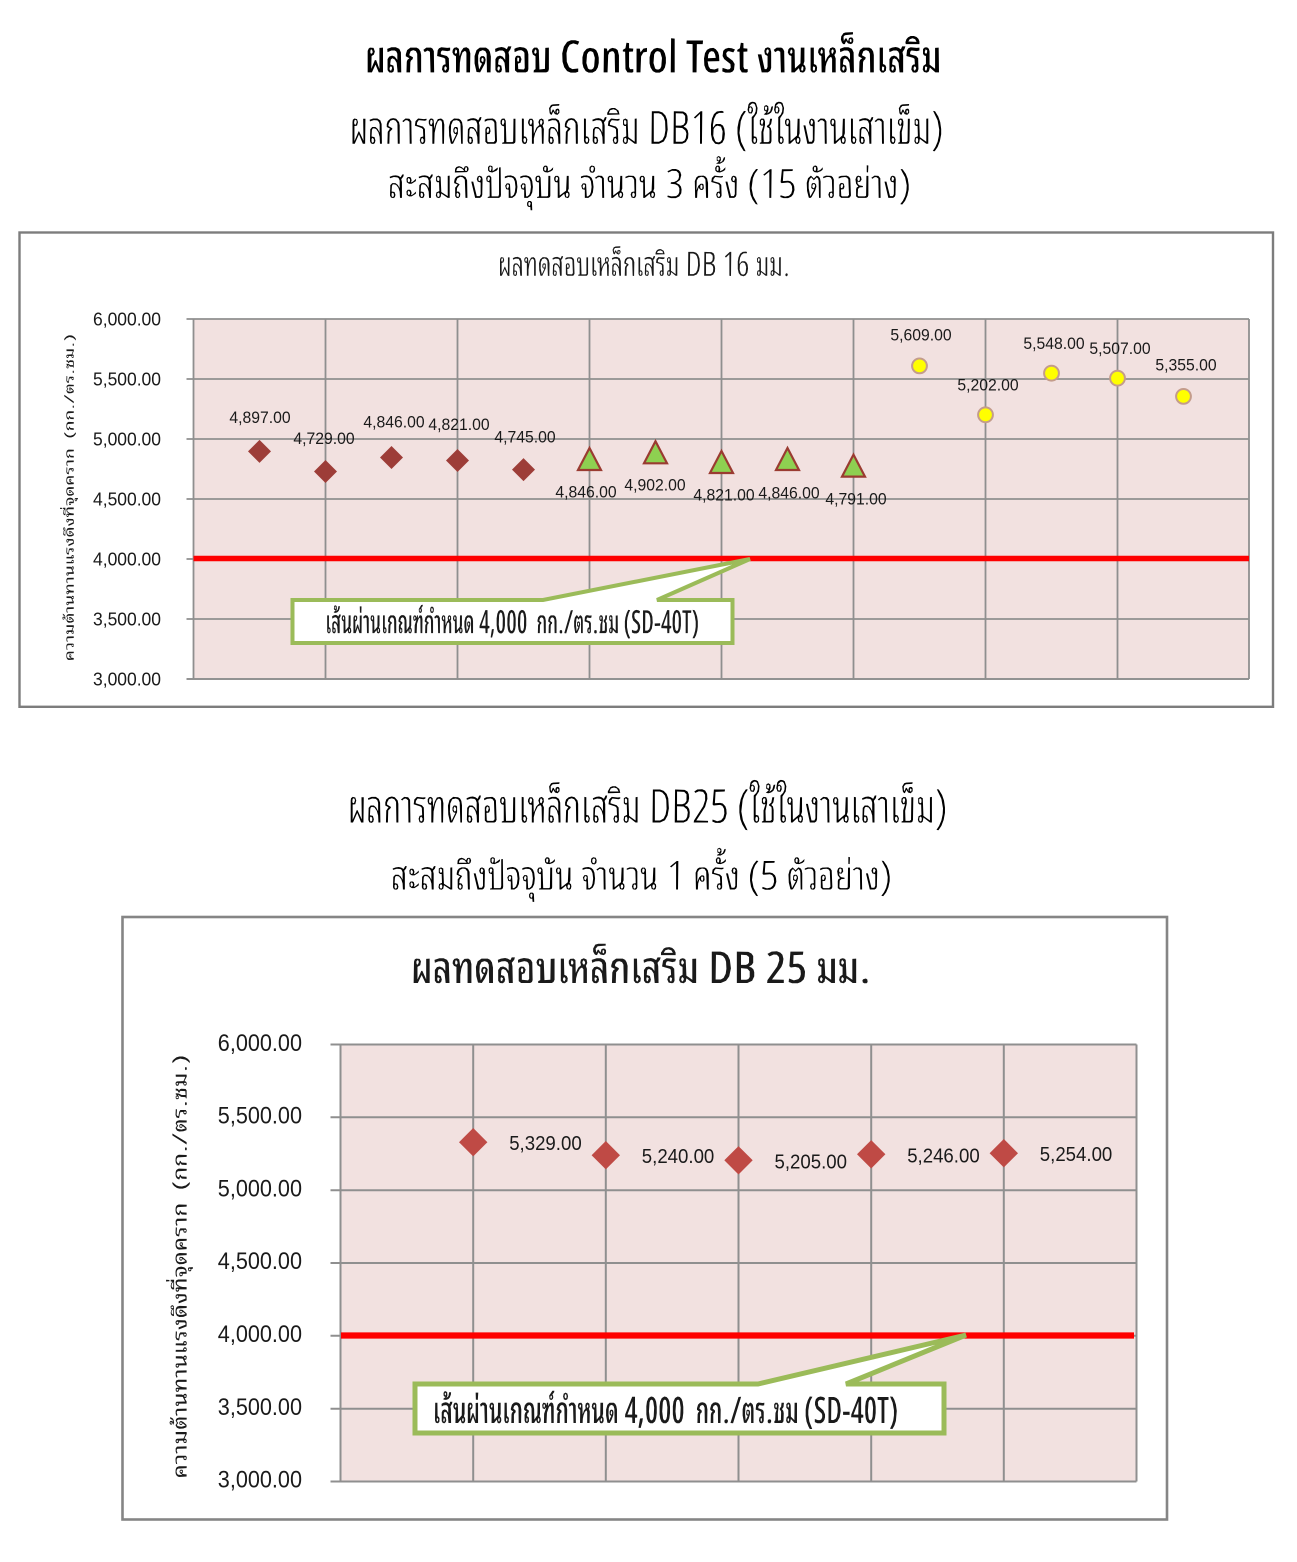  I want to click on svg-text: 5,609.00, so click(920, 336).